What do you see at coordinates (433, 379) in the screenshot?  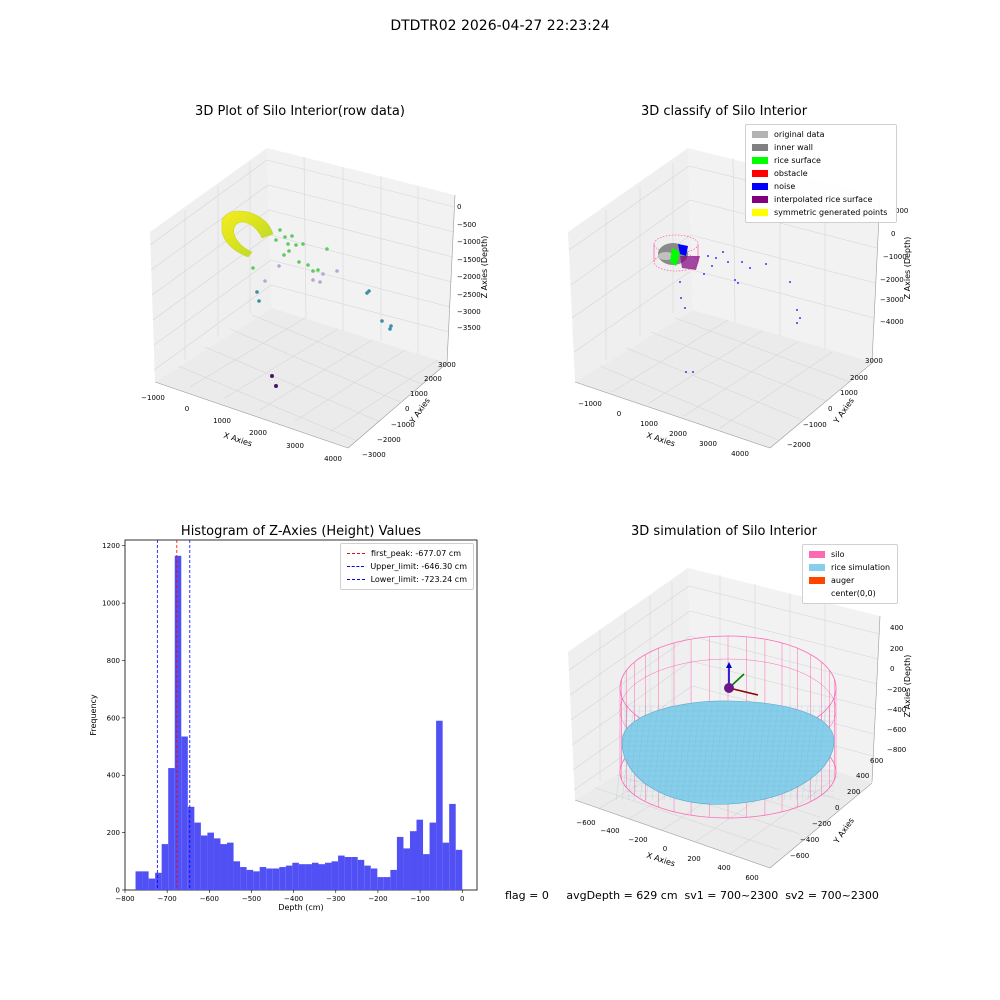 I see `p1-ytick: 2000` at bounding box center [433, 379].